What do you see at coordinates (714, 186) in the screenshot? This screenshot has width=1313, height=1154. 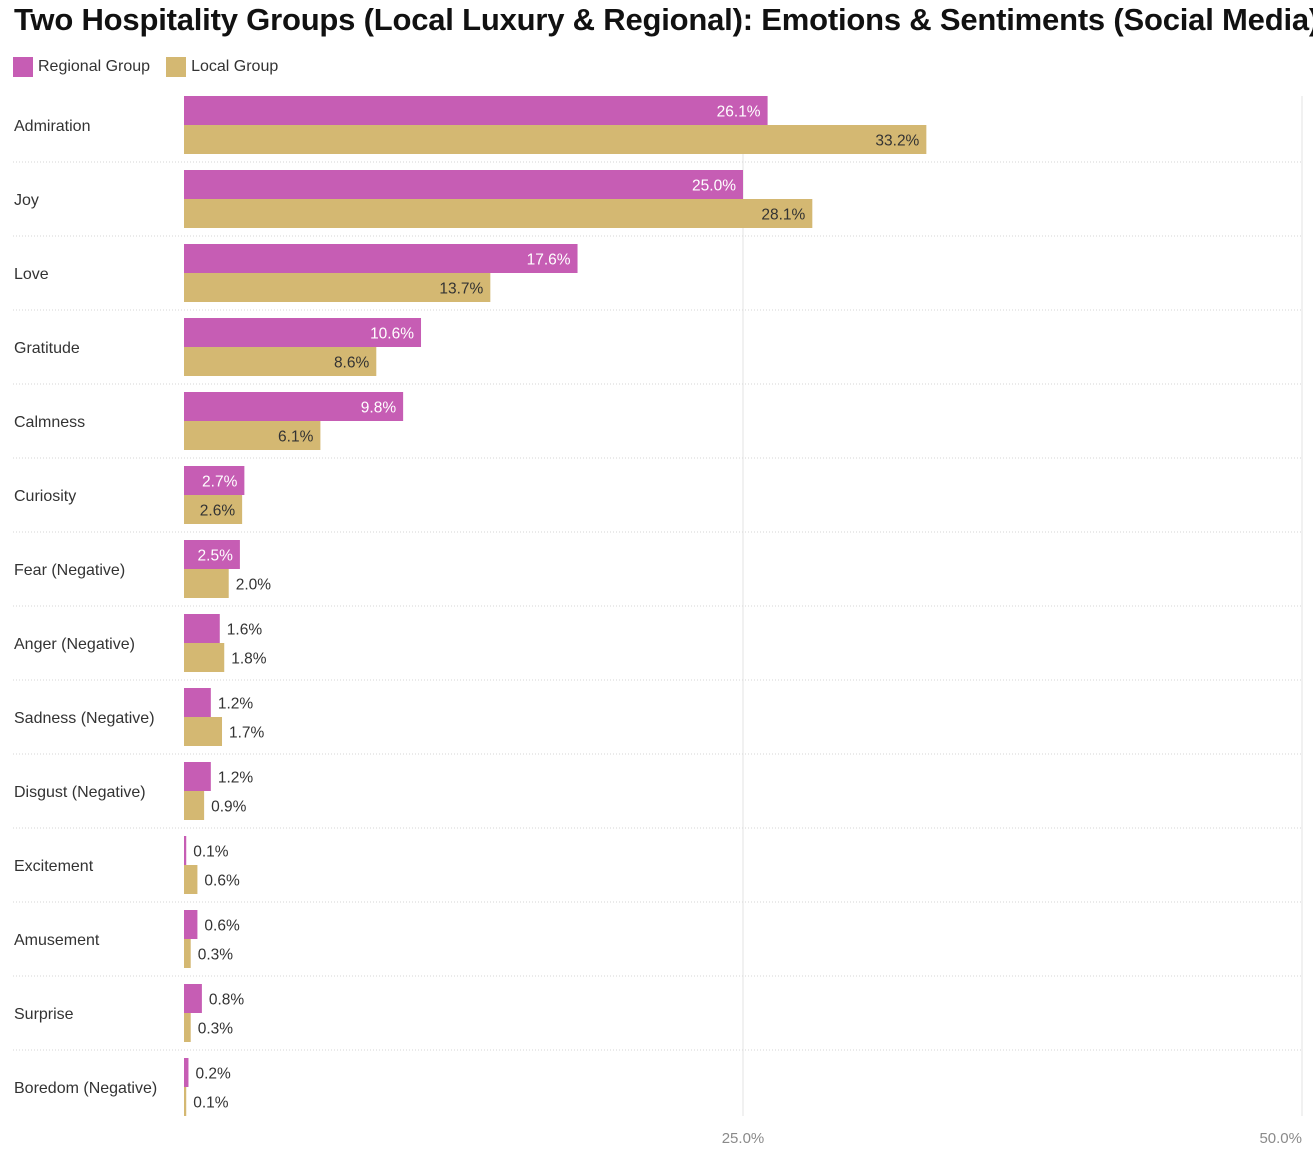 I see `data-label: 25.0%` at bounding box center [714, 186].